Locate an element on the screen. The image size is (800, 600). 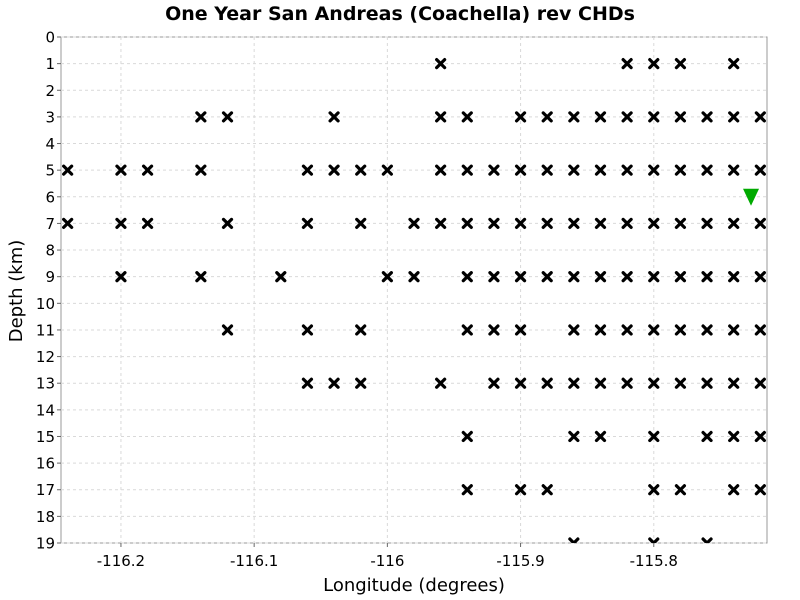
y-tick-label: 3 is located at coordinates (50, 117).